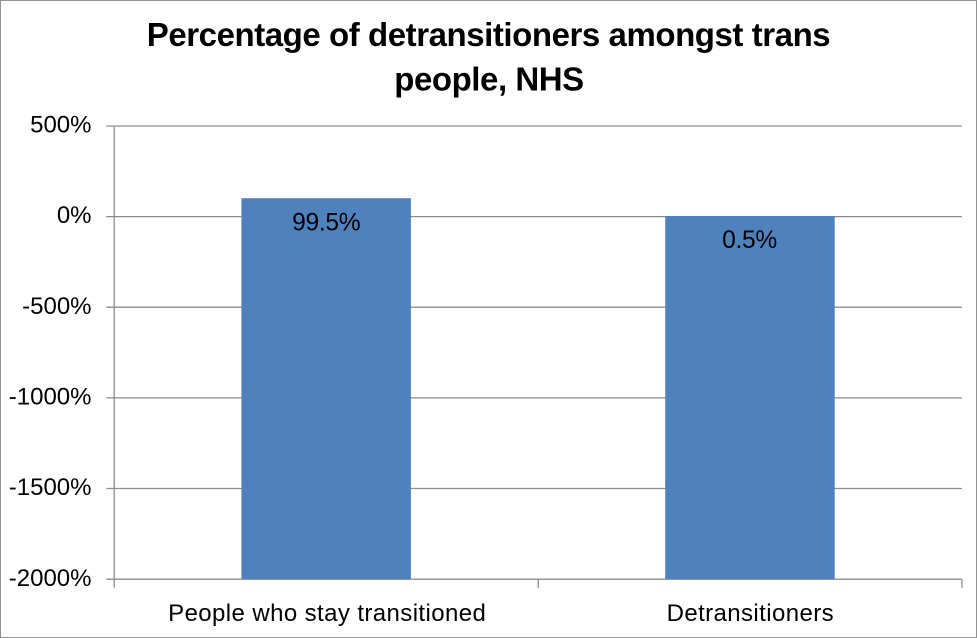 The image size is (977, 638). What do you see at coordinates (749, 240) in the screenshot?
I see `svg-text: 0.5%` at bounding box center [749, 240].